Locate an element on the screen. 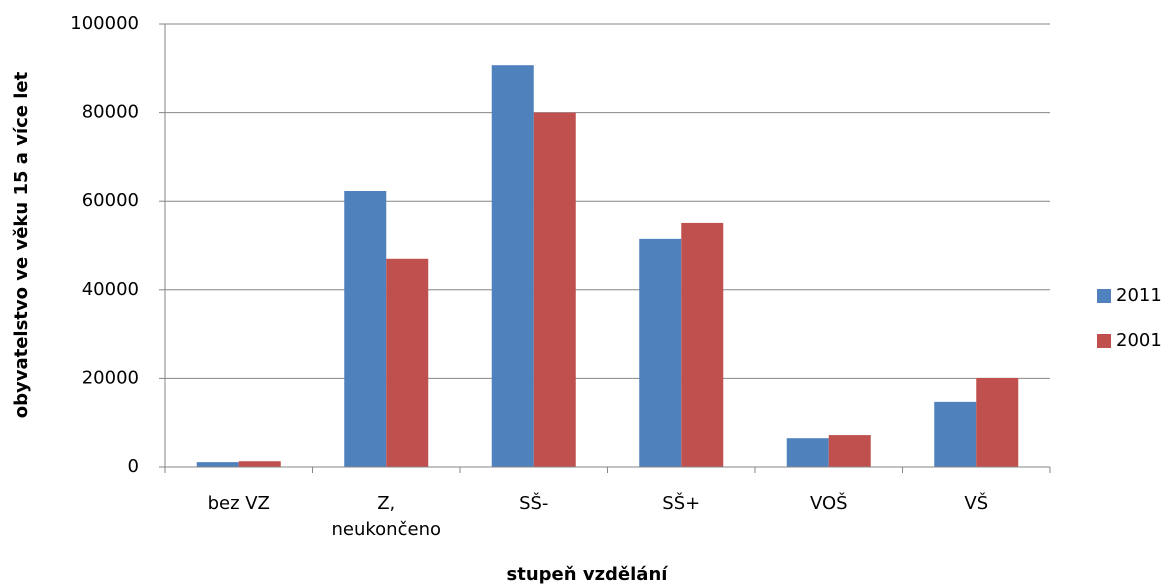 The height and width of the screenshot is (588, 1173). x-tick-label: VŠ is located at coordinates (976, 503).